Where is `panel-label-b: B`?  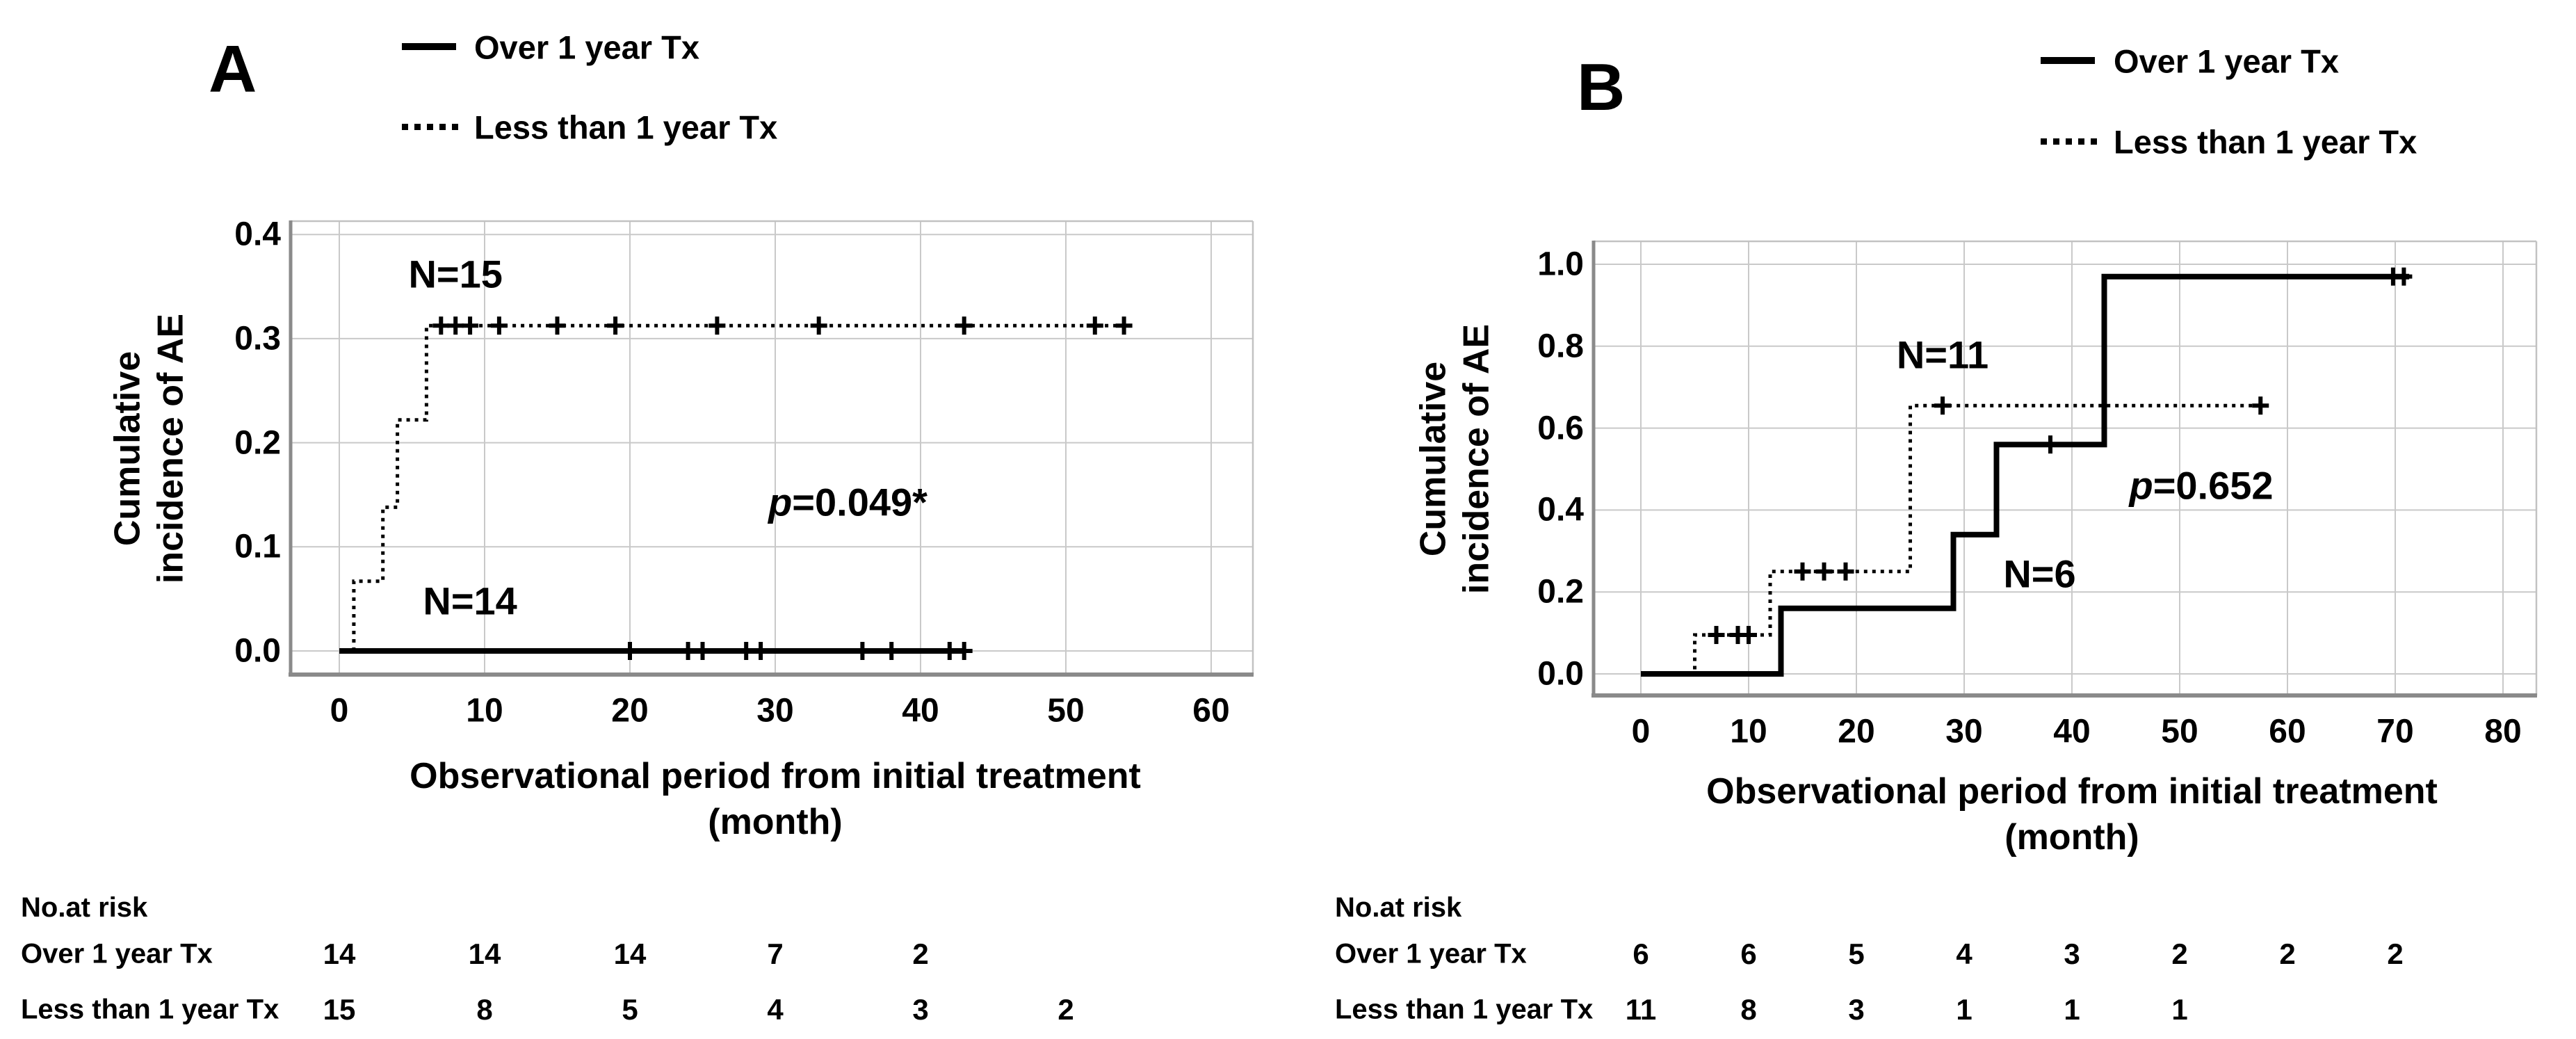 panel-label-b: B is located at coordinates (1601, 87).